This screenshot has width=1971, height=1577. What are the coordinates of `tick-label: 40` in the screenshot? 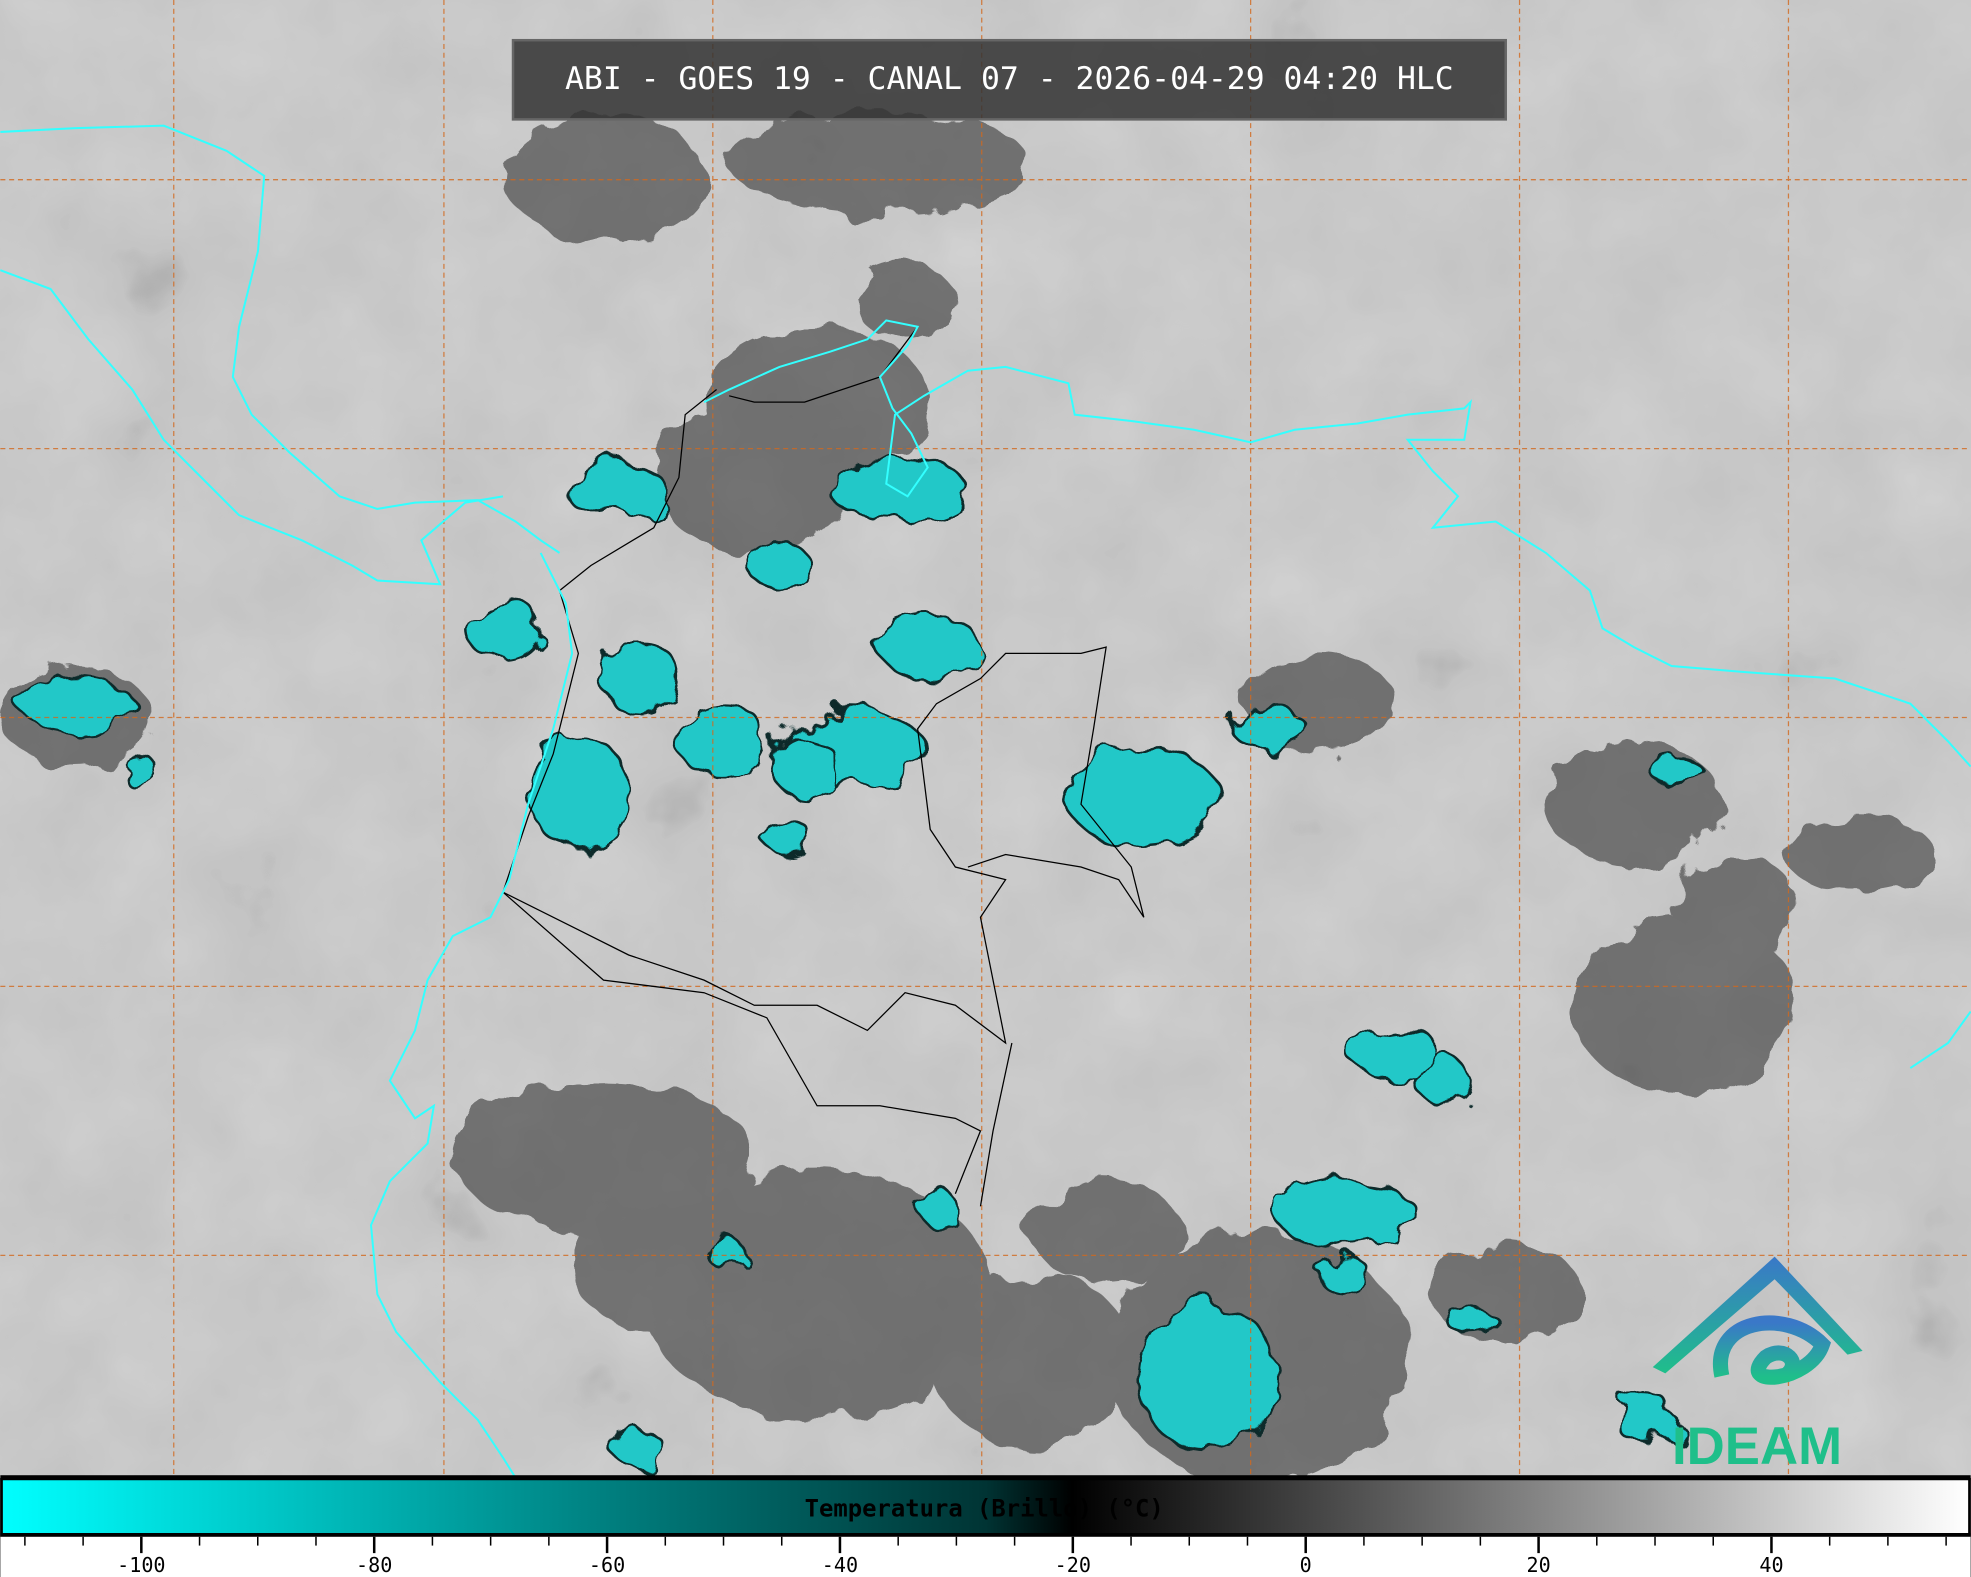 It's located at (1771, 1565).